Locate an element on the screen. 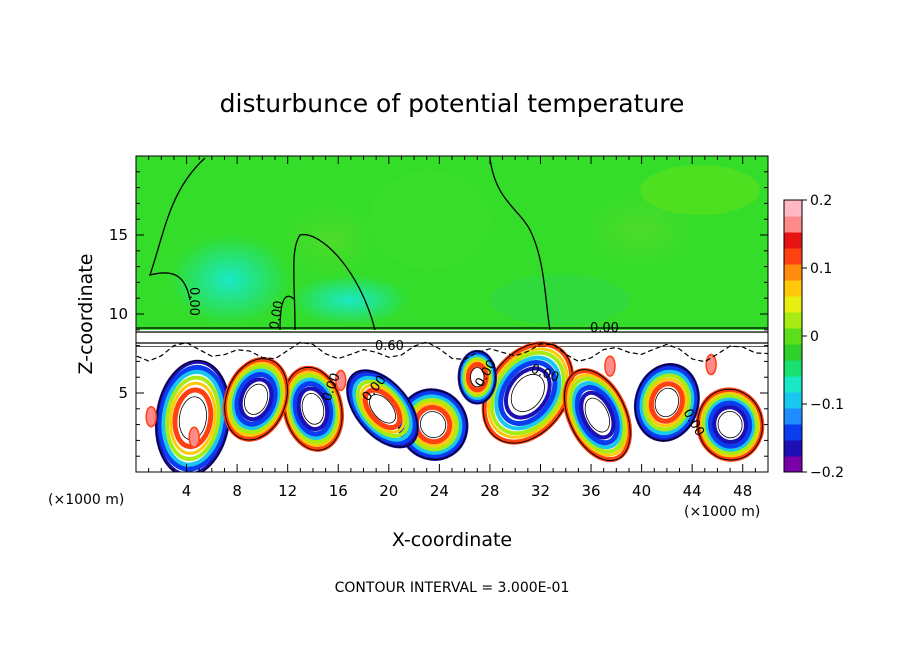 Image resolution: width=904 pixels, height=654 pixels. colorbar-tick-label: 0 is located at coordinates (814, 337).